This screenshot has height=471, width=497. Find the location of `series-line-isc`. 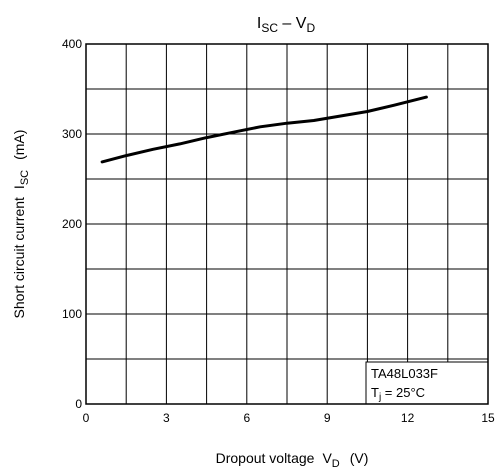

series-line-isc is located at coordinates (264, 129).